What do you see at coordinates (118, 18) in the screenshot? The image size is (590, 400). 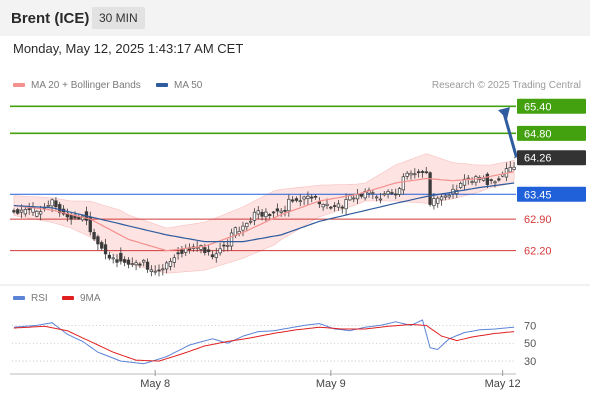 I see `timeframe-button: 30 MIN` at bounding box center [118, 18].